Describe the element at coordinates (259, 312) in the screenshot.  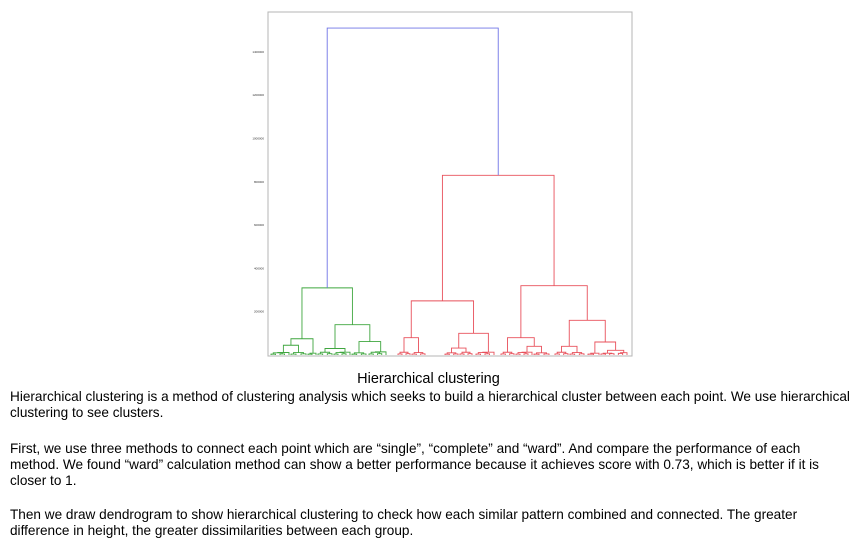
I see `y-tick-label: 200000` at that location.